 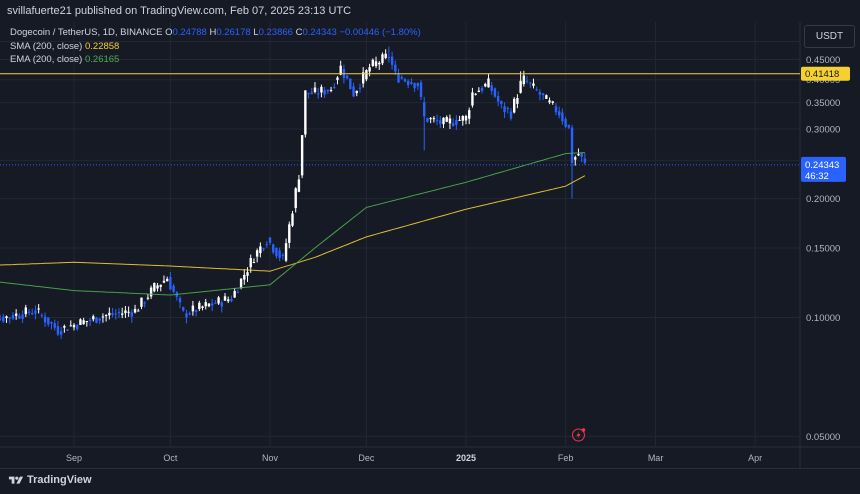 What do you see at coordinates (59, 480) in the screenshot?
I see `tradingview-brand: TradingView` at bounding box center [59, 480].